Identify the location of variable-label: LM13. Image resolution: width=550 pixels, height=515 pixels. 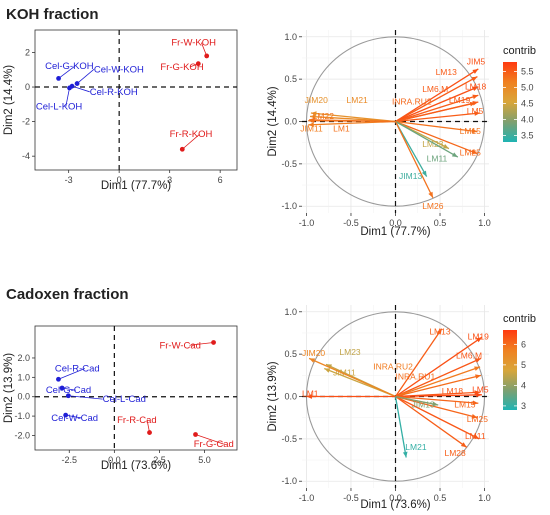
(440, 332).